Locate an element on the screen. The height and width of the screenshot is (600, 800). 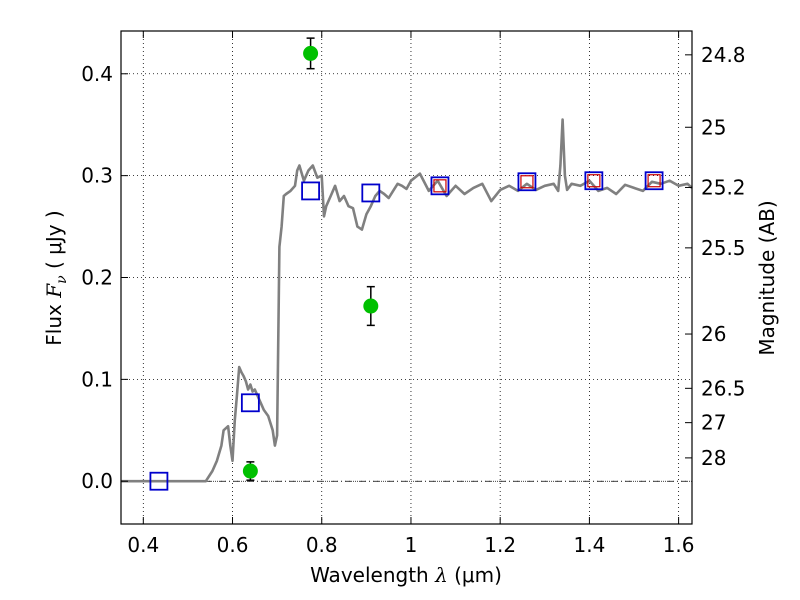
y-tick-label-0: 0.0 is located at coordinates (97, 481).